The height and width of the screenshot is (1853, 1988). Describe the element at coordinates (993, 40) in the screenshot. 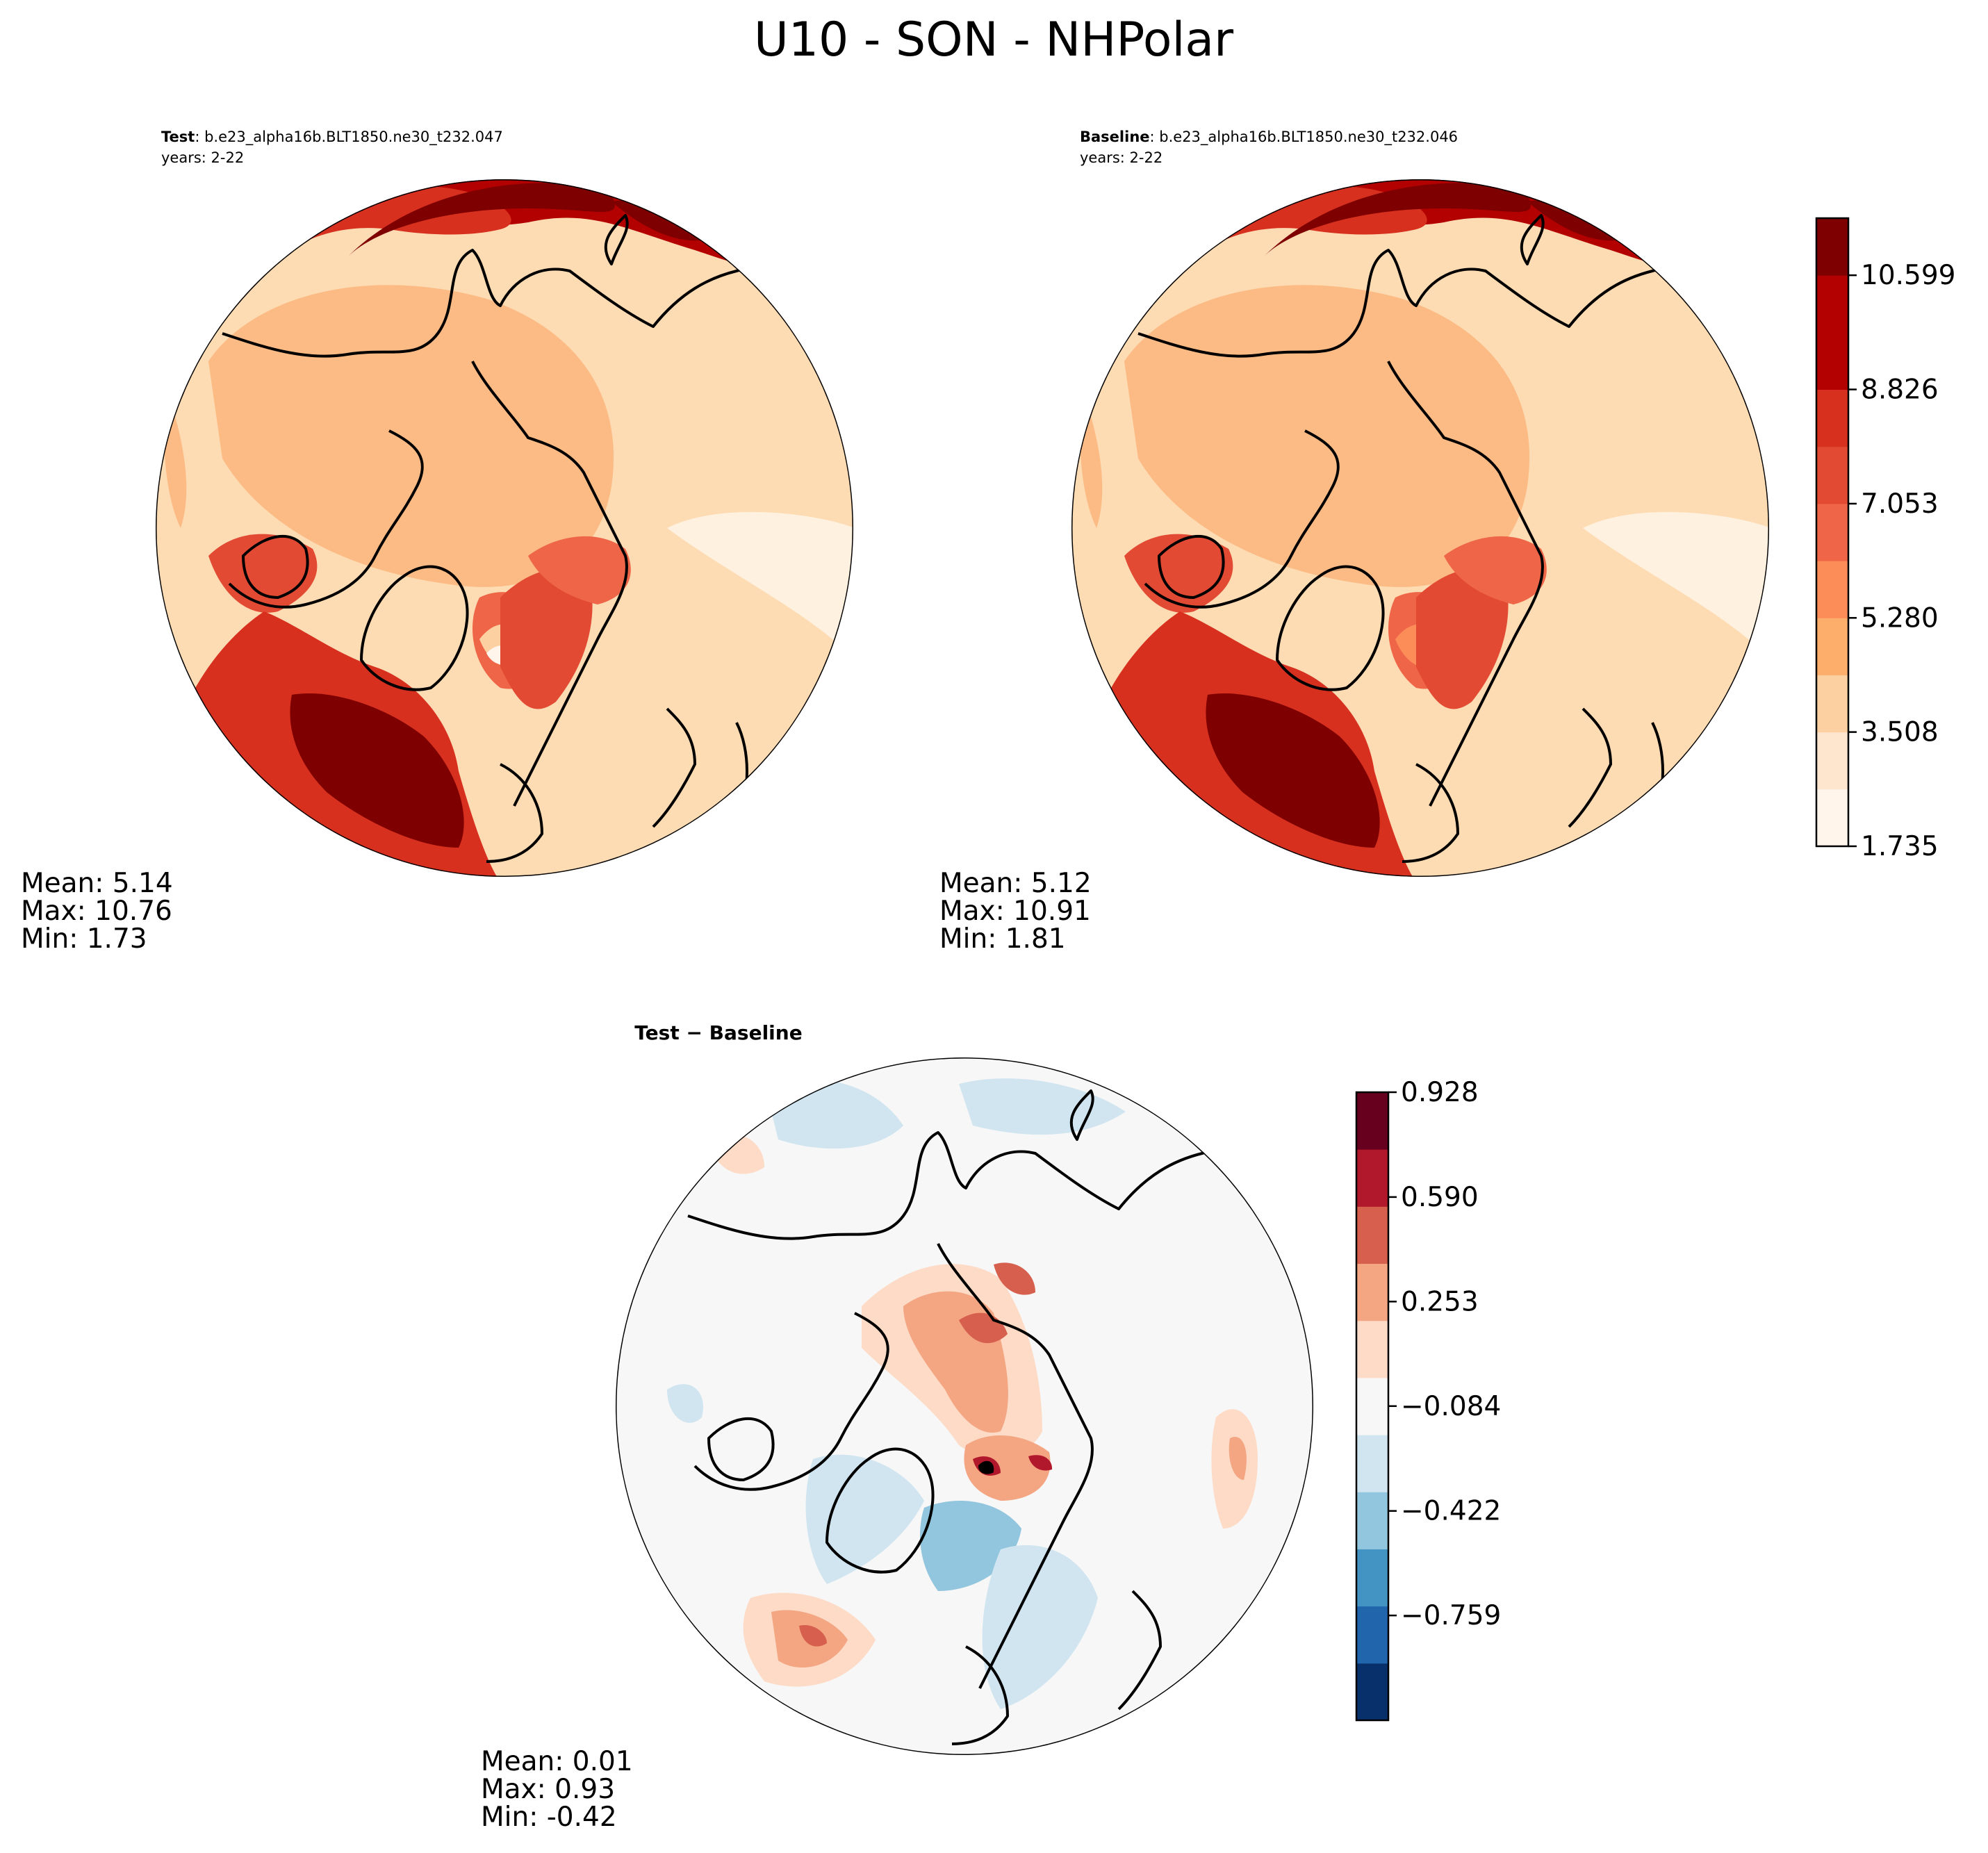

I see `figure-title: U10 - SON - NHPolar` at that location.